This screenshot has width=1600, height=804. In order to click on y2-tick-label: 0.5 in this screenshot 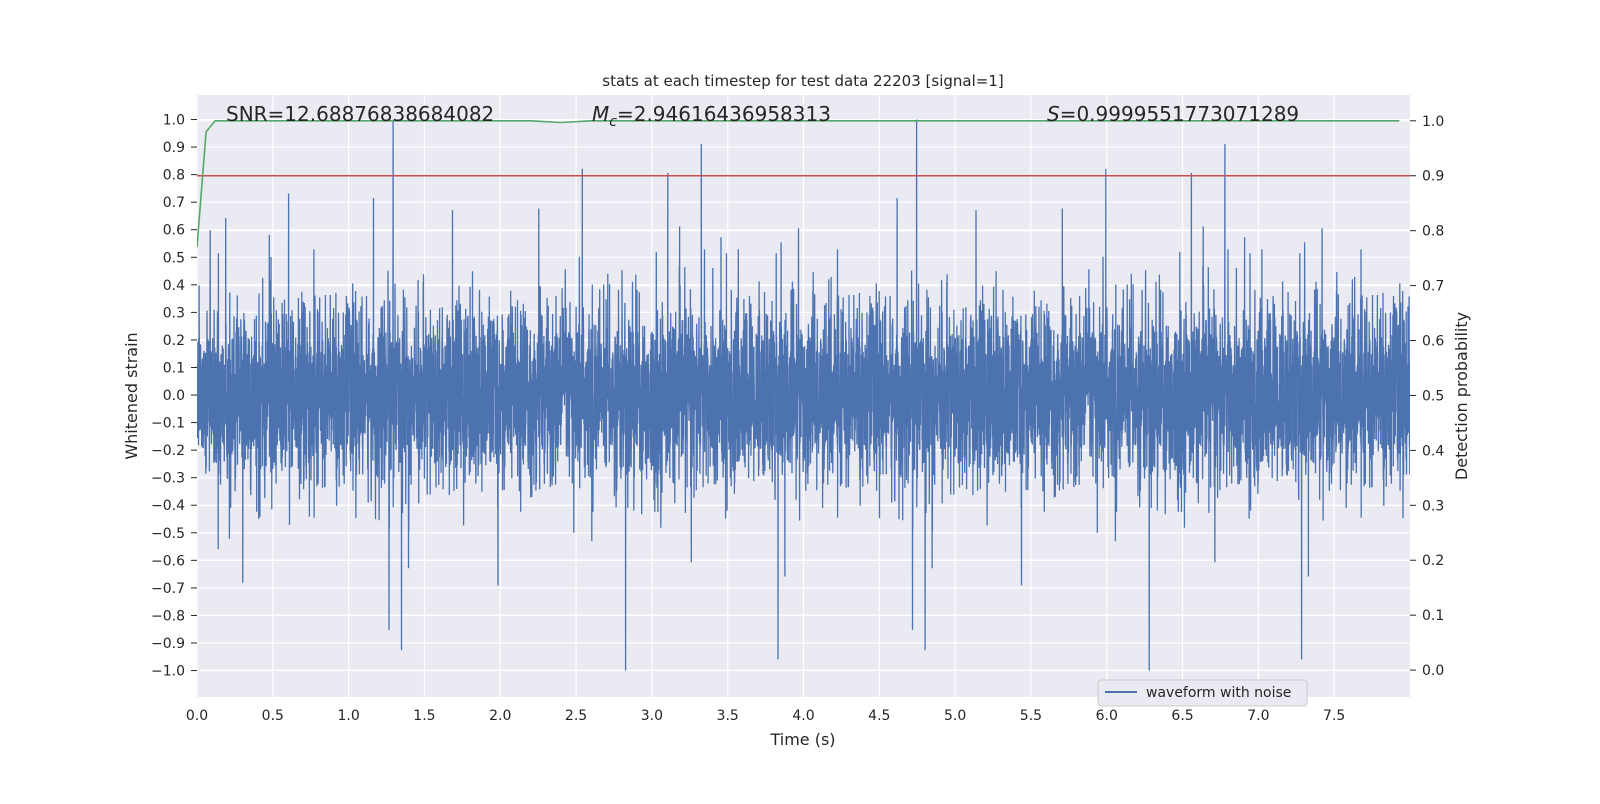, I will do `click(1433, 396)`.